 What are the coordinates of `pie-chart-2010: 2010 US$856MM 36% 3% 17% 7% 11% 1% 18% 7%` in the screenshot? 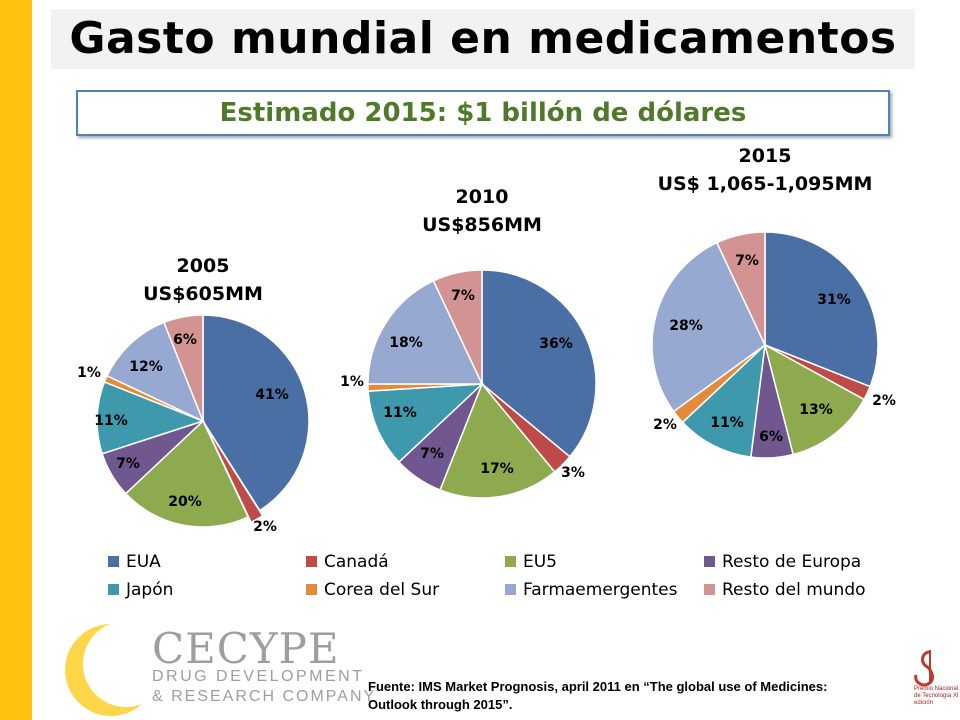 It's located at (468, 342).